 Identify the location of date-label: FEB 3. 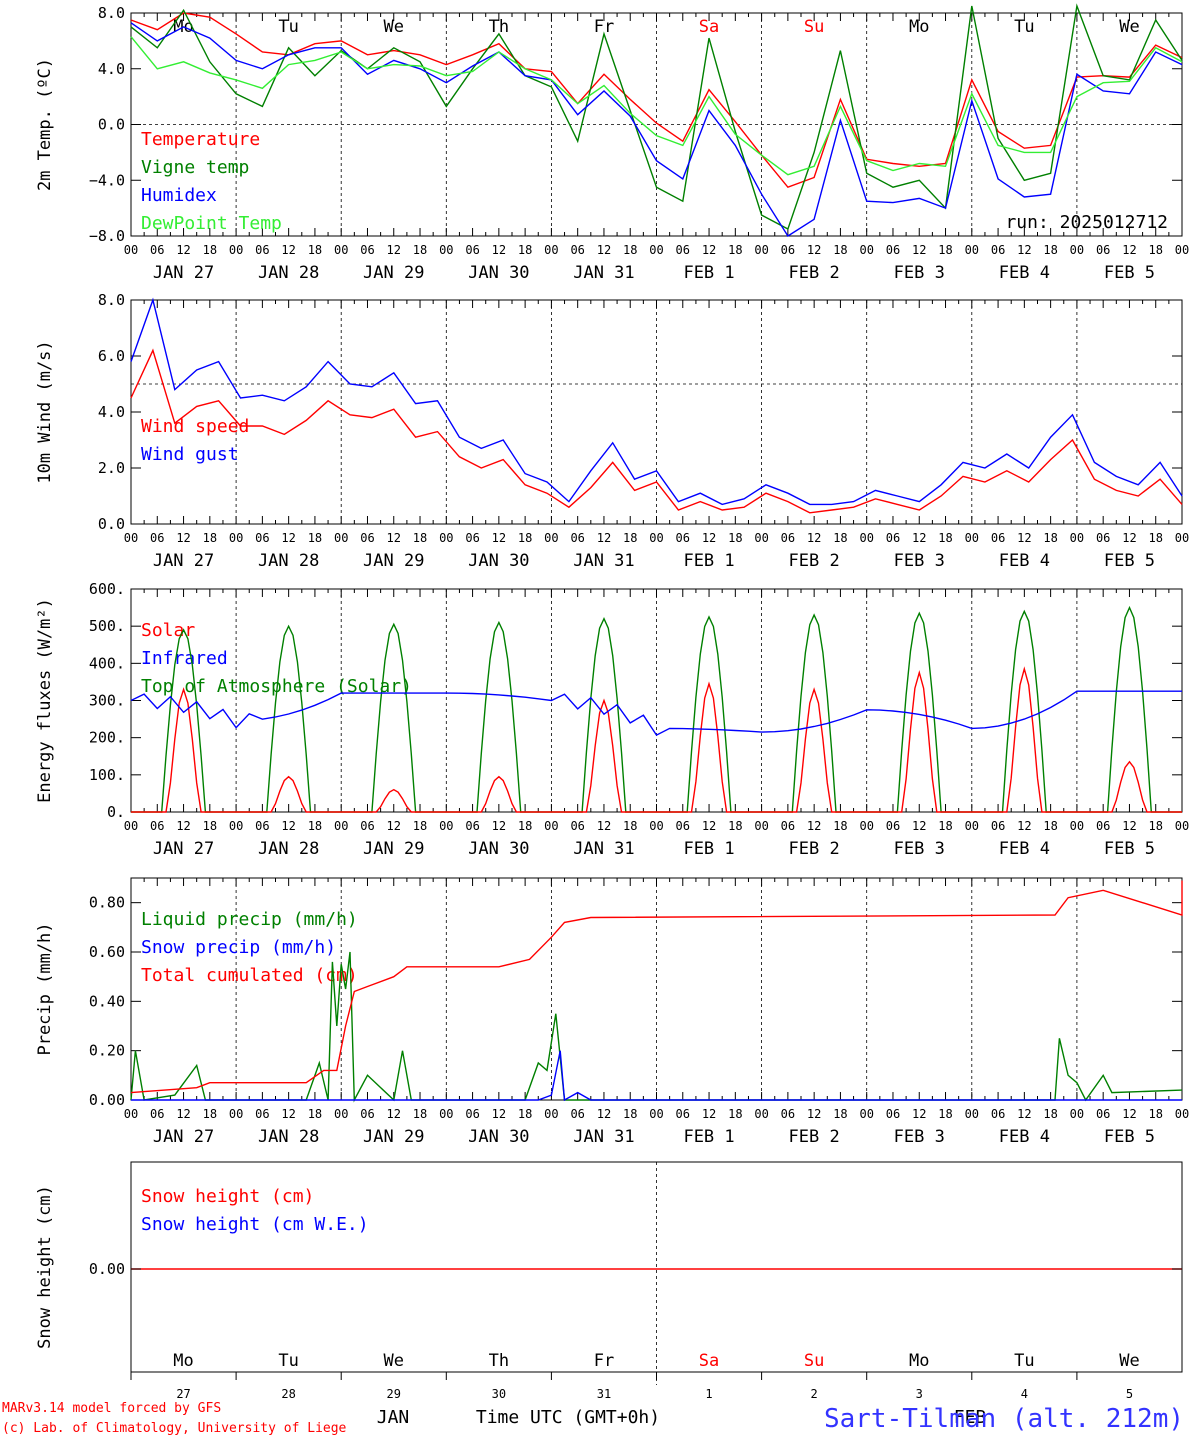
(919, 849).